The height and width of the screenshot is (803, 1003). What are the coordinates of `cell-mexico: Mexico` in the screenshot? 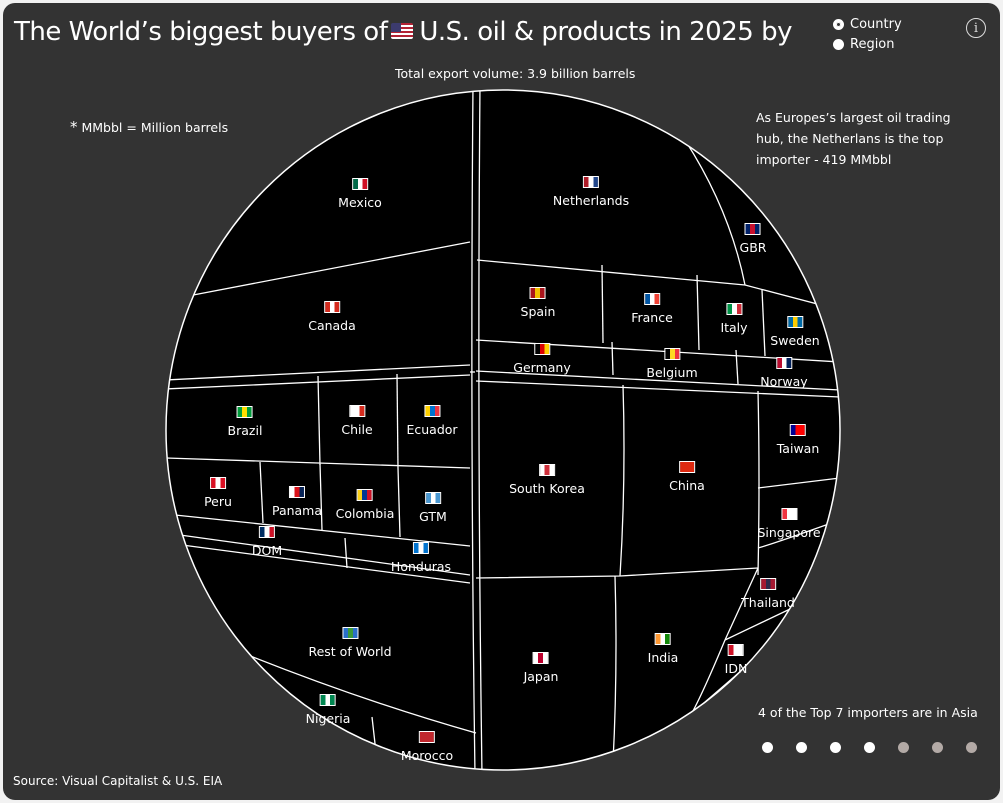 It's located at (360, 194).